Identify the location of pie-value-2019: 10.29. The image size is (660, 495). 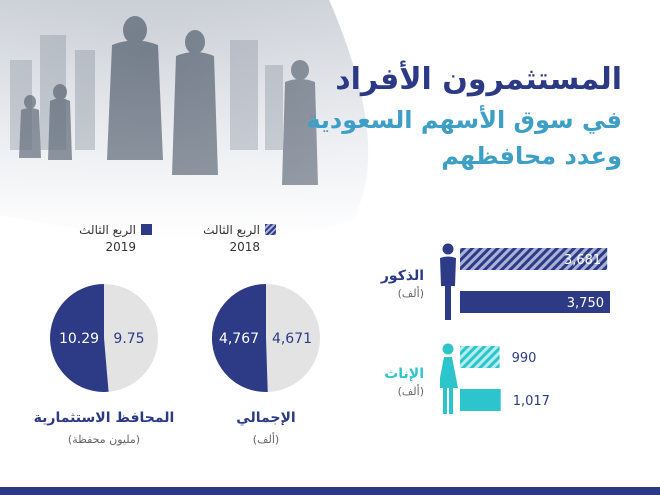
(79, 339).